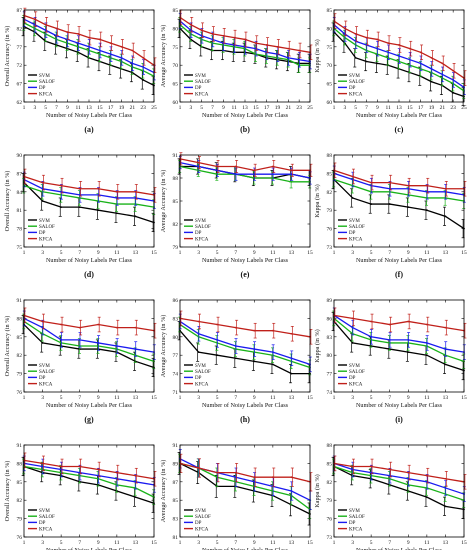  What do you see at coordinates (371, 543) in the screenshot?
I see `x-tick-label: 5` at bounding box center [371, 543].